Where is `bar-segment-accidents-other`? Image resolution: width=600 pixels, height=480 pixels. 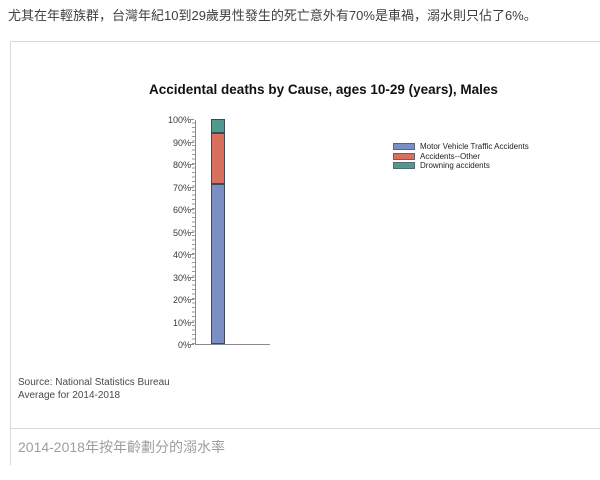
bar-segment-accidents-other is located at coordinates (218, 158).